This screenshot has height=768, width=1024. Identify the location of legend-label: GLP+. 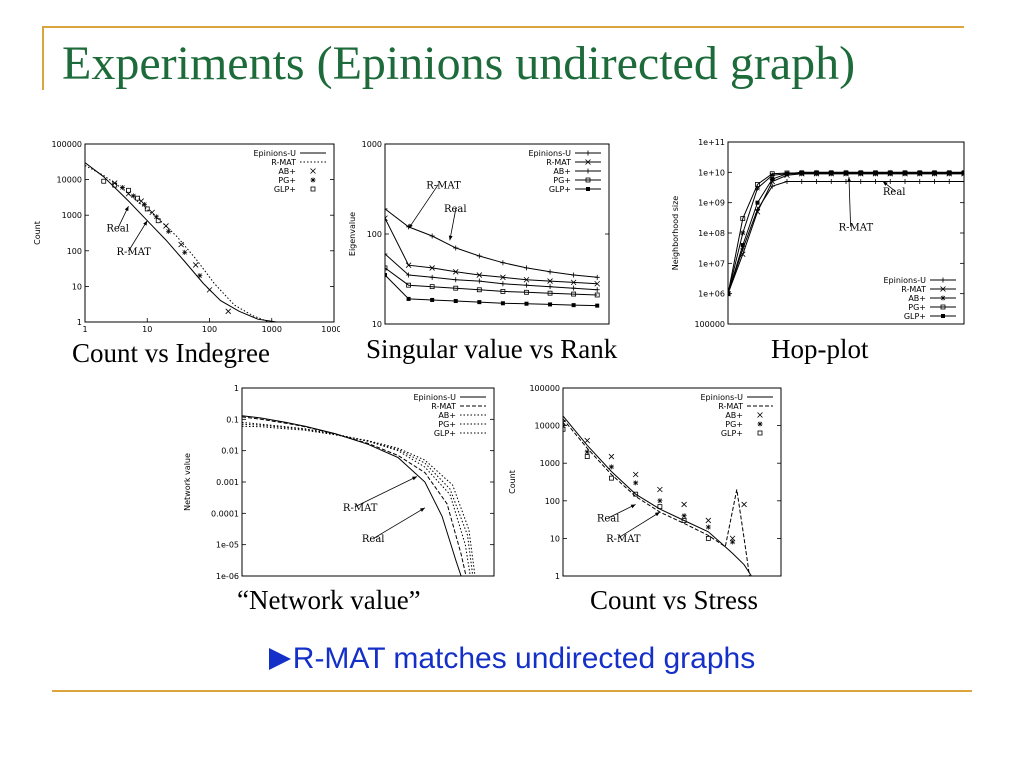
(732, 433).